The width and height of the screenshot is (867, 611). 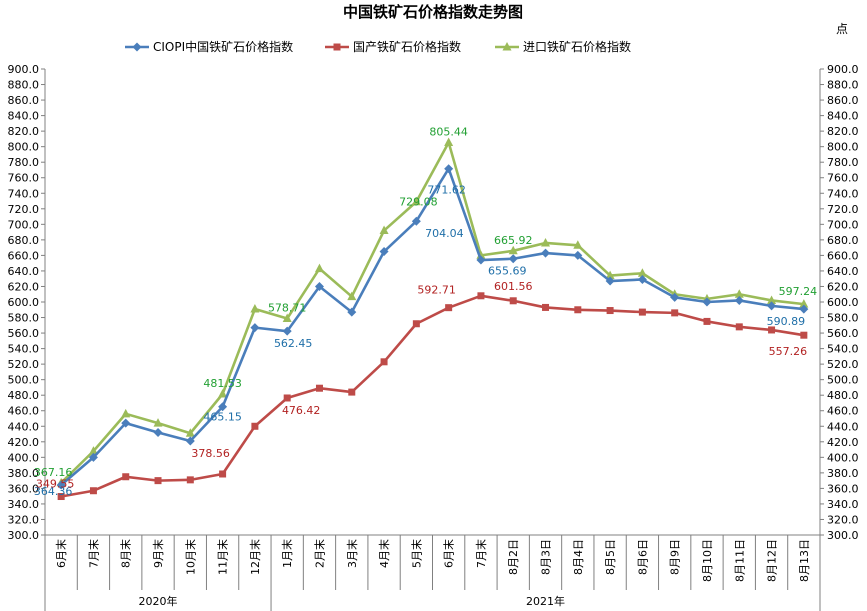 What do you see at coordinates (446, 190) in the screenshot?
I see `data-label: 771.62` at bounding box center [446, 190].